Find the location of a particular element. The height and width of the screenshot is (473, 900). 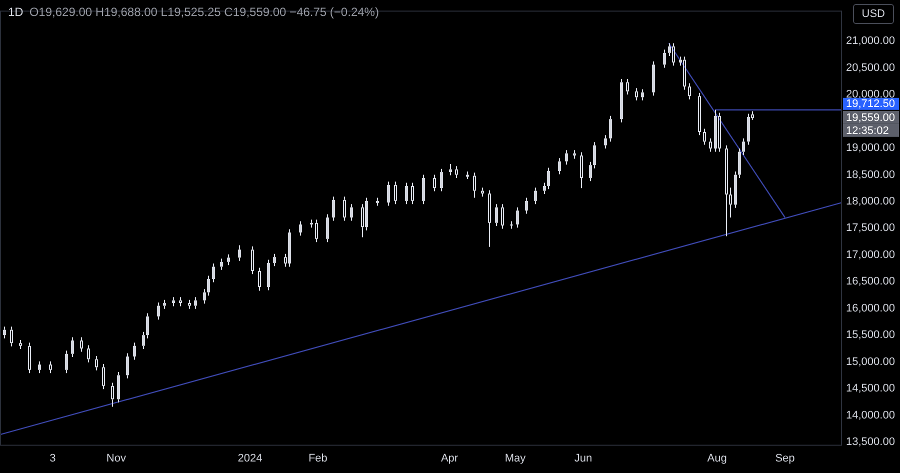

y-tick-label: 20,500.00 is located at coordinates (870, 68).